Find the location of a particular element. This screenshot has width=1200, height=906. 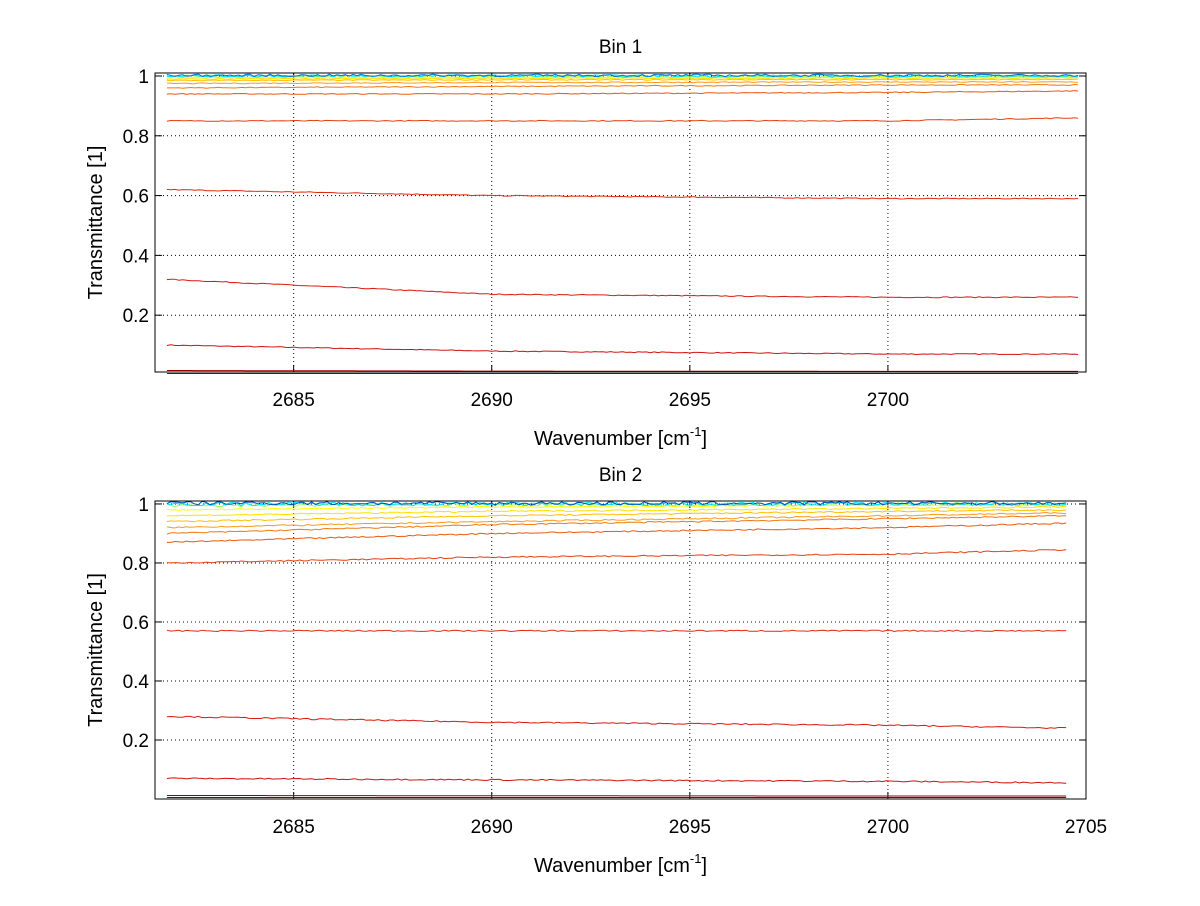

chart-title: Bin 1 is located at coordinates (620, 47).